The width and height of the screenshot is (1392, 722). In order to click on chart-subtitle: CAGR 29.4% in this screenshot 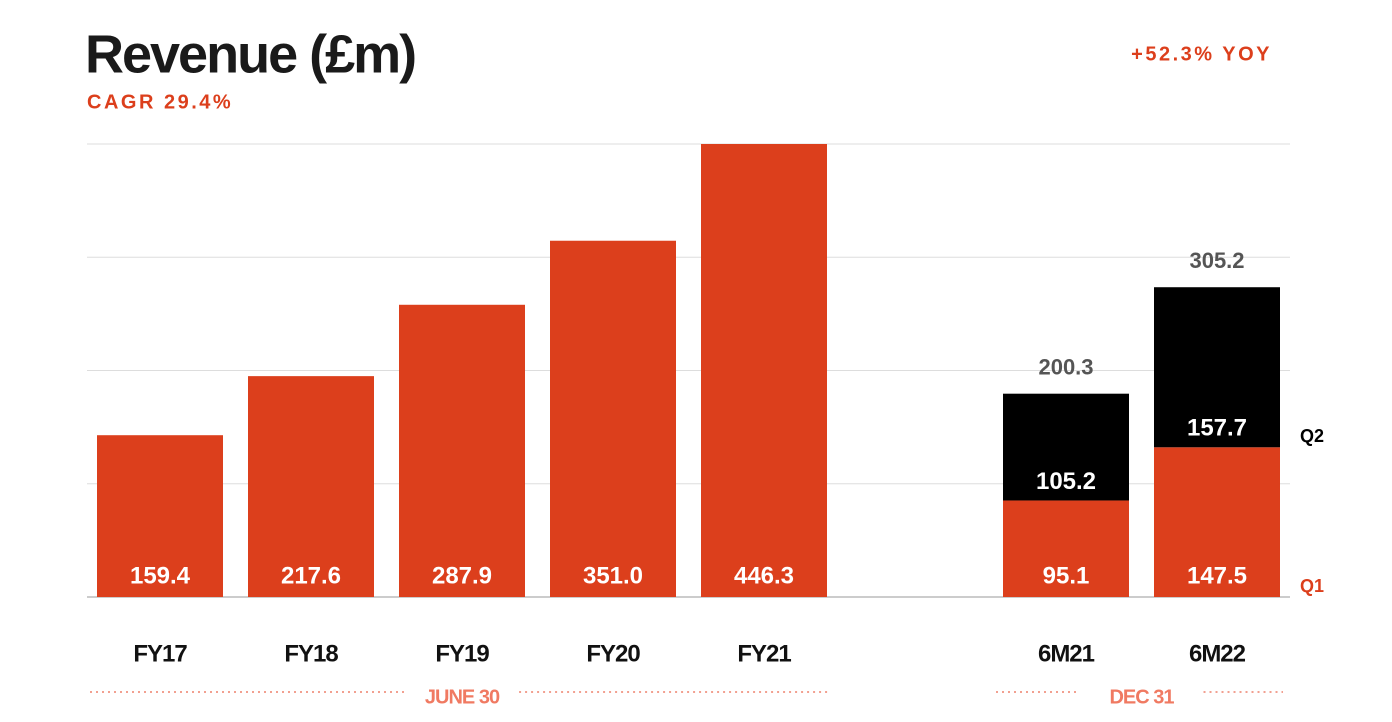, I will do `click(160, 102)`.